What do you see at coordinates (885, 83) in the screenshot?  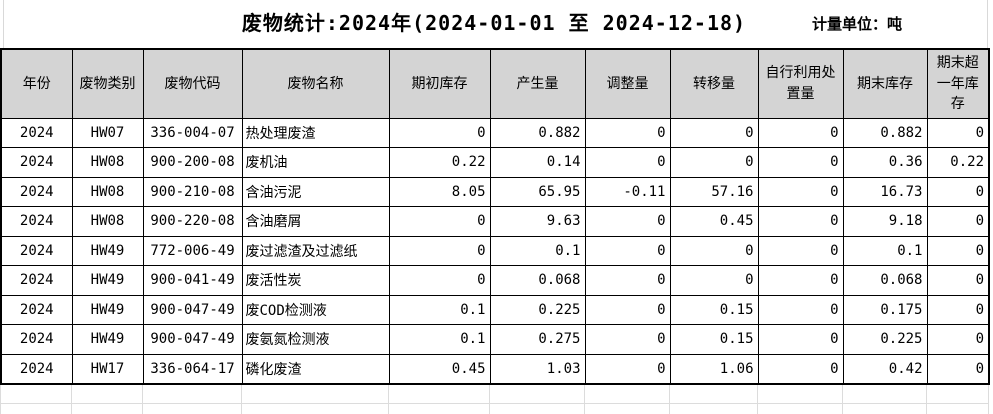 I see `column-header-9: 期末库存` at bounding box center [885, 83].